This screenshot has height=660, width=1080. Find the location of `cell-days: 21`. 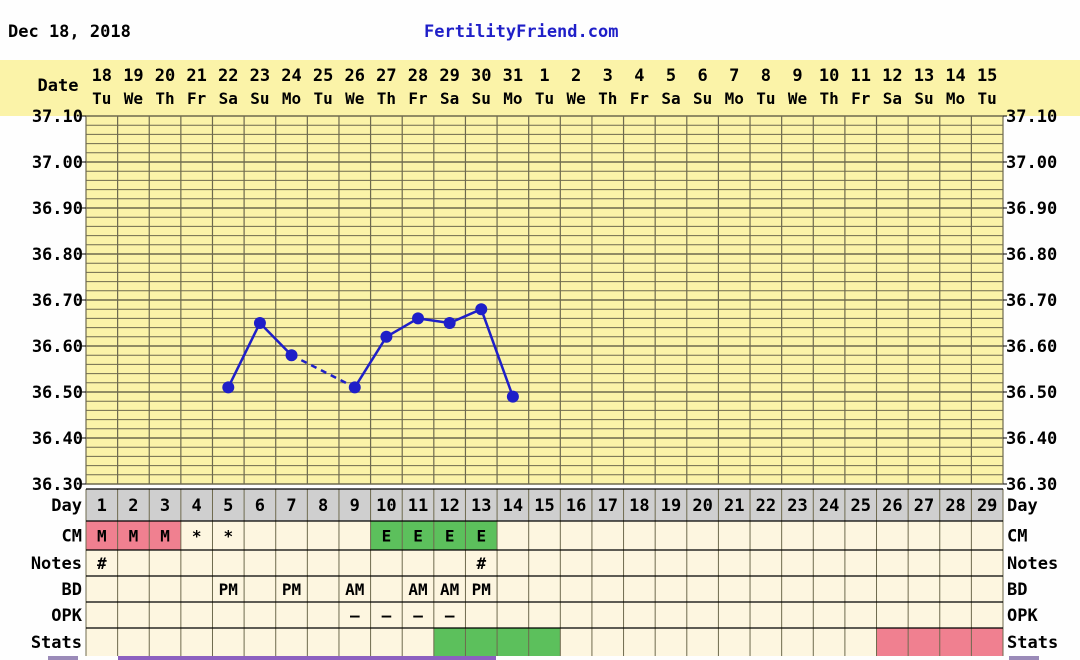

cell-days: 21 is located at coordinates (734, 506).